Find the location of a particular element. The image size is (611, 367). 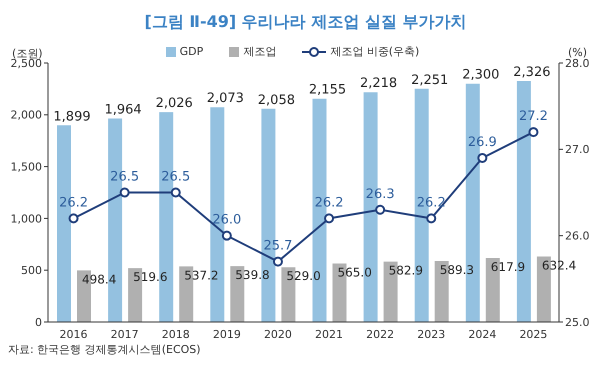

chart-title: [그림 Ⅱ-49] 우리나라 제조업 실질 부가가치 is located at coordinates (306, 22).